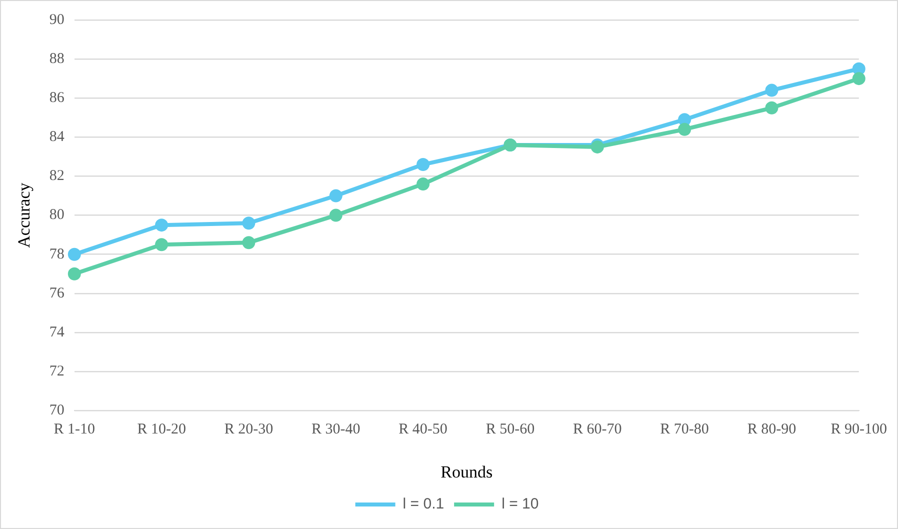 Image resolution: width=898 pixels, height=529 pixels. What do you see at coordinates (161, 430) in the screenshot?
I see `x-tick-label: R 10-20` at bounding box center [161, 430].